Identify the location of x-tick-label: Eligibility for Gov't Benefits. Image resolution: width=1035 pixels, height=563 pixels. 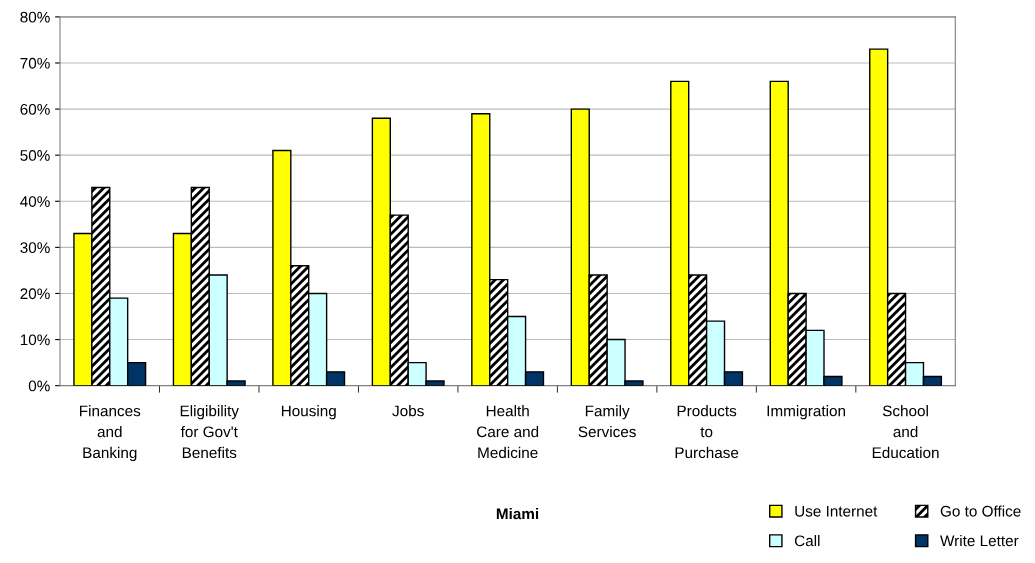
(209, 432).